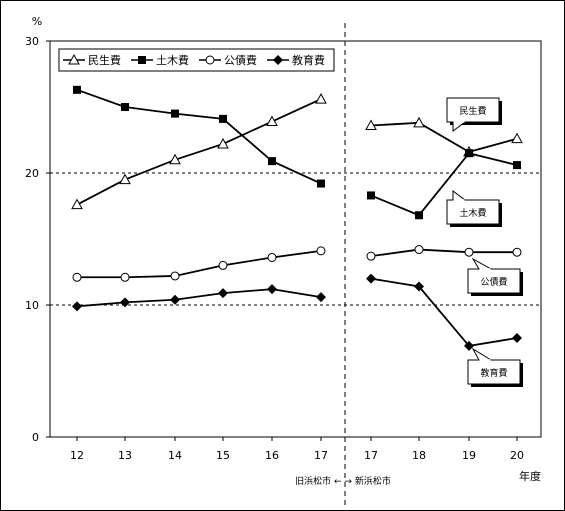 This screenshot has height=511, width=565. Describe the element at coordinates (272, 455) in the screenshot. I see `x-tick-label: 16` at that location.